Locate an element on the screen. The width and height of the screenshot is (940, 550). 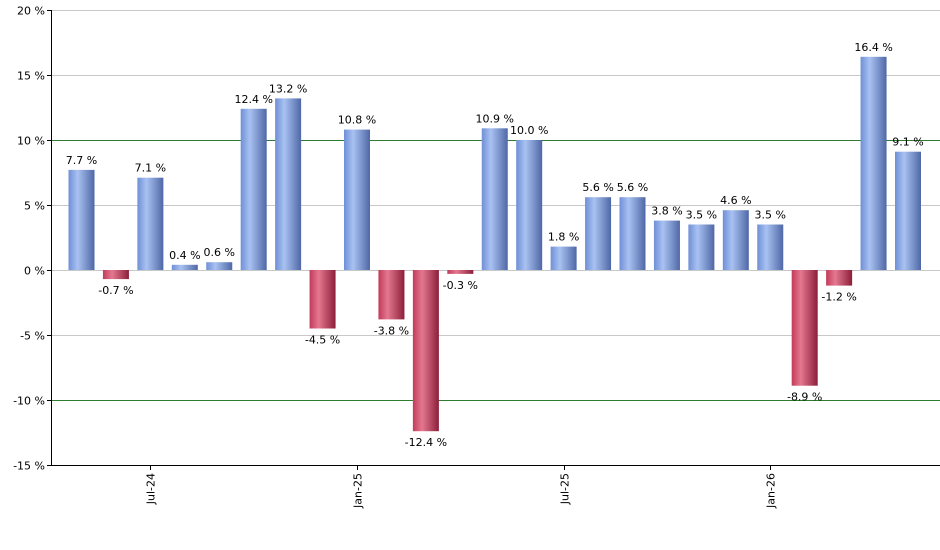
y-tick-label: -5 % is located at coordinates (32, 336).